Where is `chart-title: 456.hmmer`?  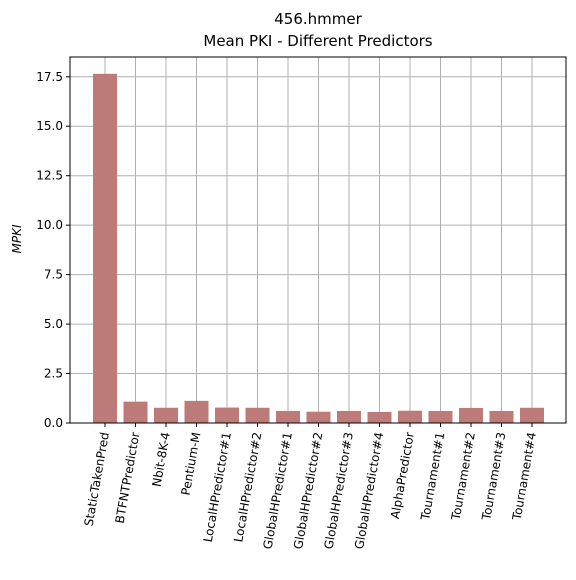 chart-title: 456.hmmer is located at coordinates (318, 19).